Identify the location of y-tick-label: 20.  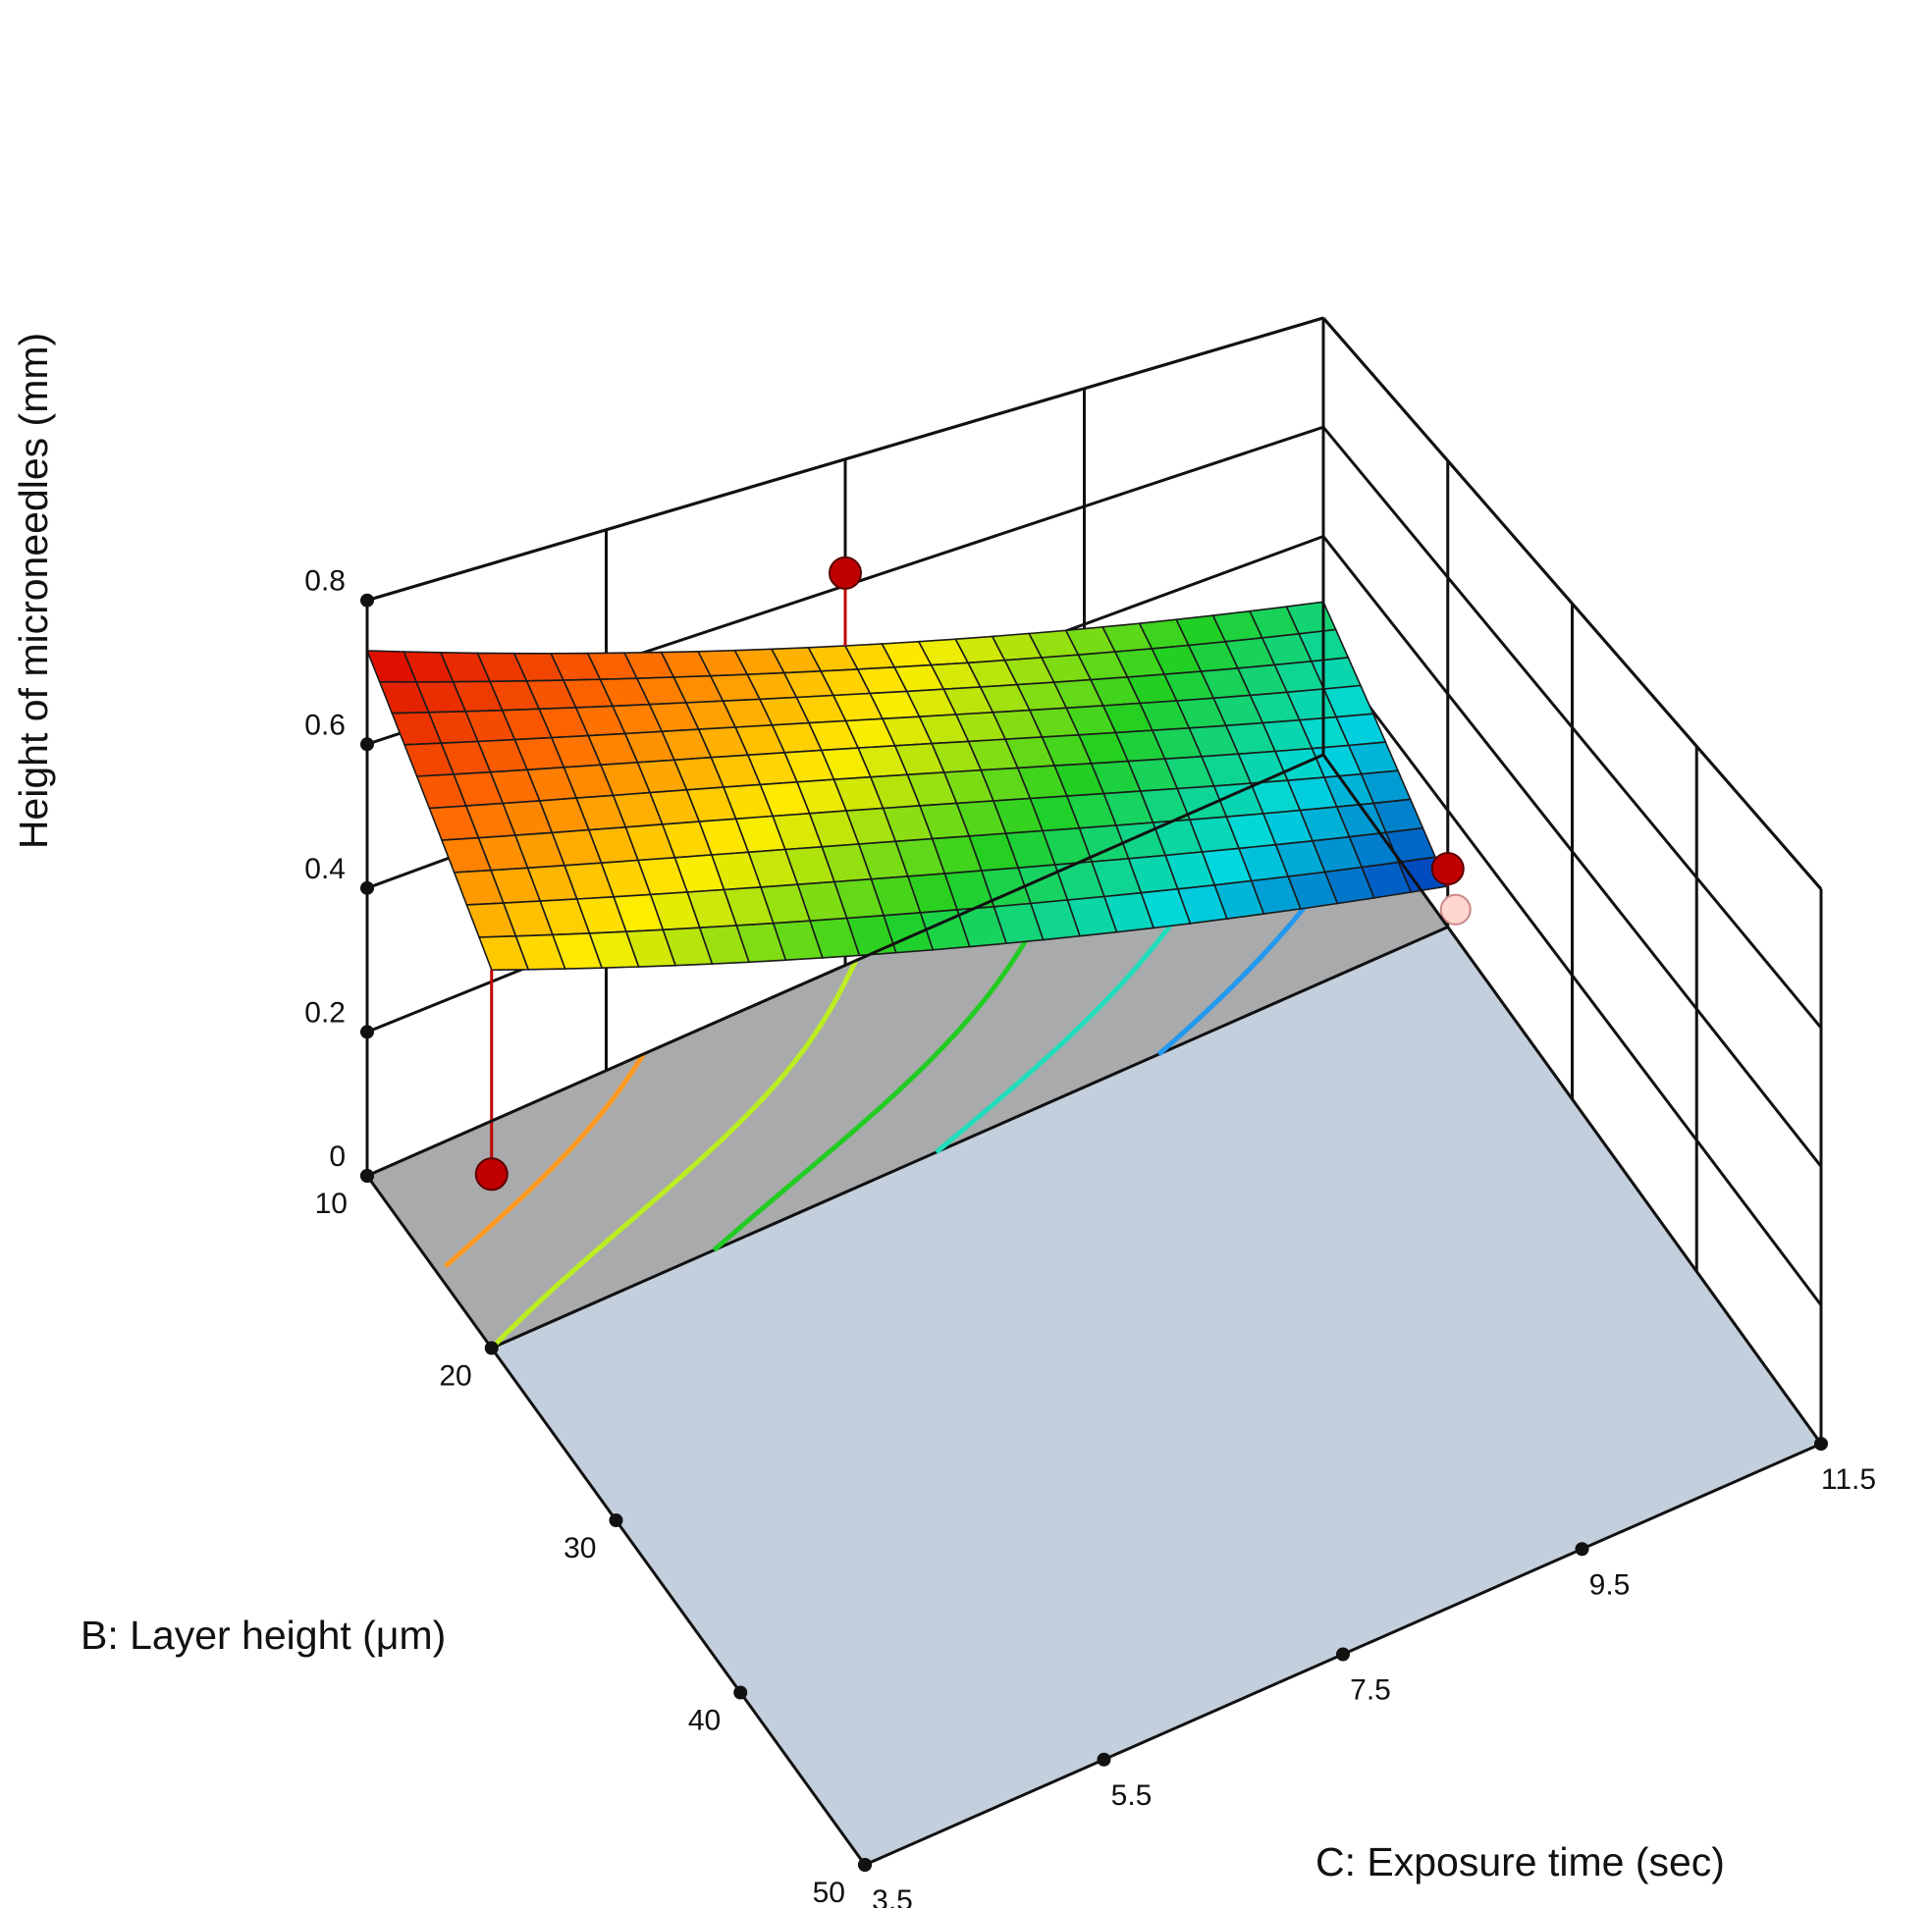
(455, 1376).